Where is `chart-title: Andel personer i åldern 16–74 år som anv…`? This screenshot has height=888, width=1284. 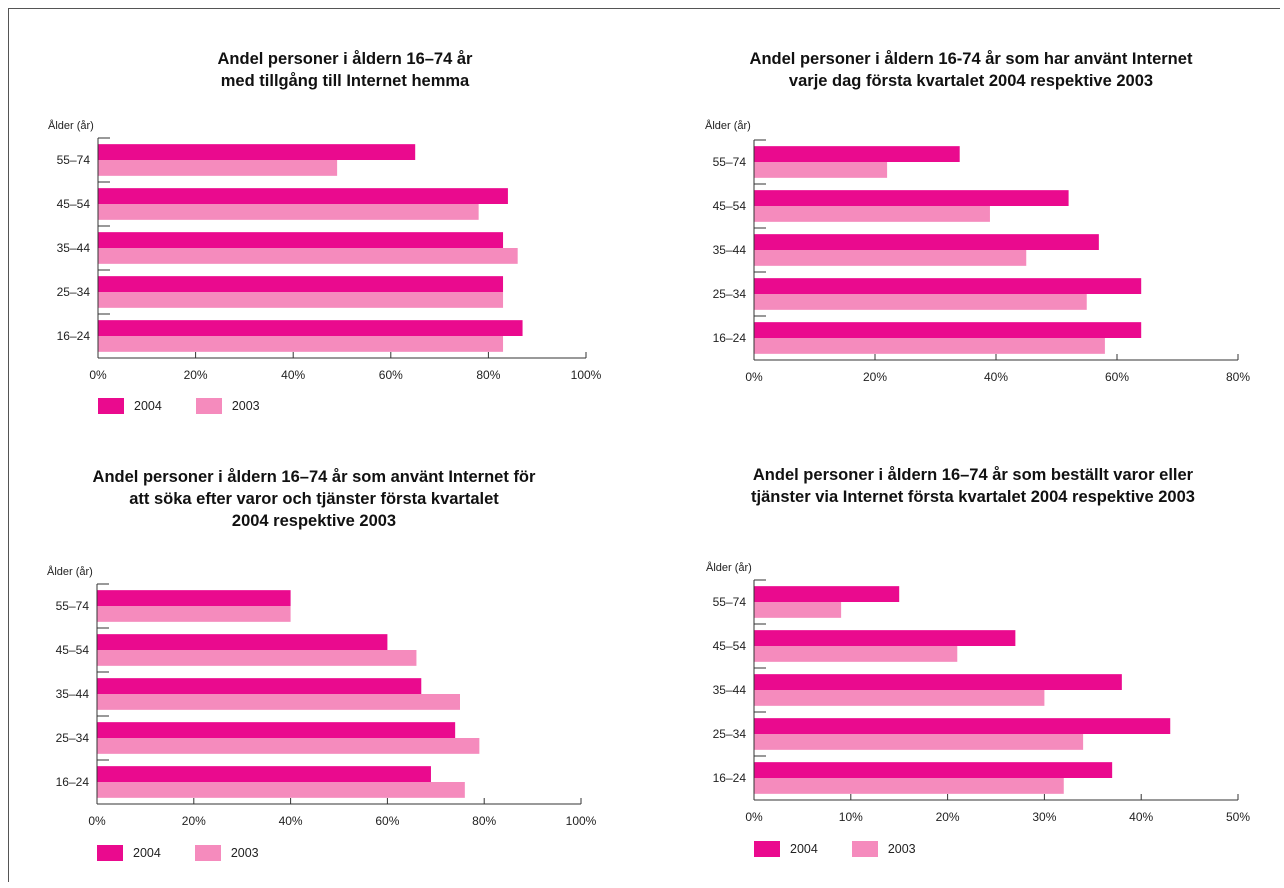
chart-title: Andel personer i åldern 16–74 år som anv… is located at coordinates (314, 499).